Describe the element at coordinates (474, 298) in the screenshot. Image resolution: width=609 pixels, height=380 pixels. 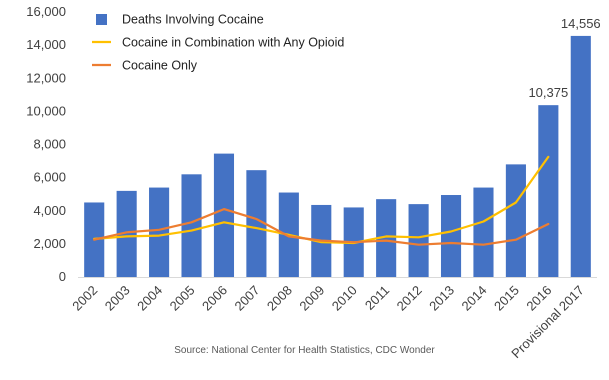
I see `x-tick-label: 2014` at that location.